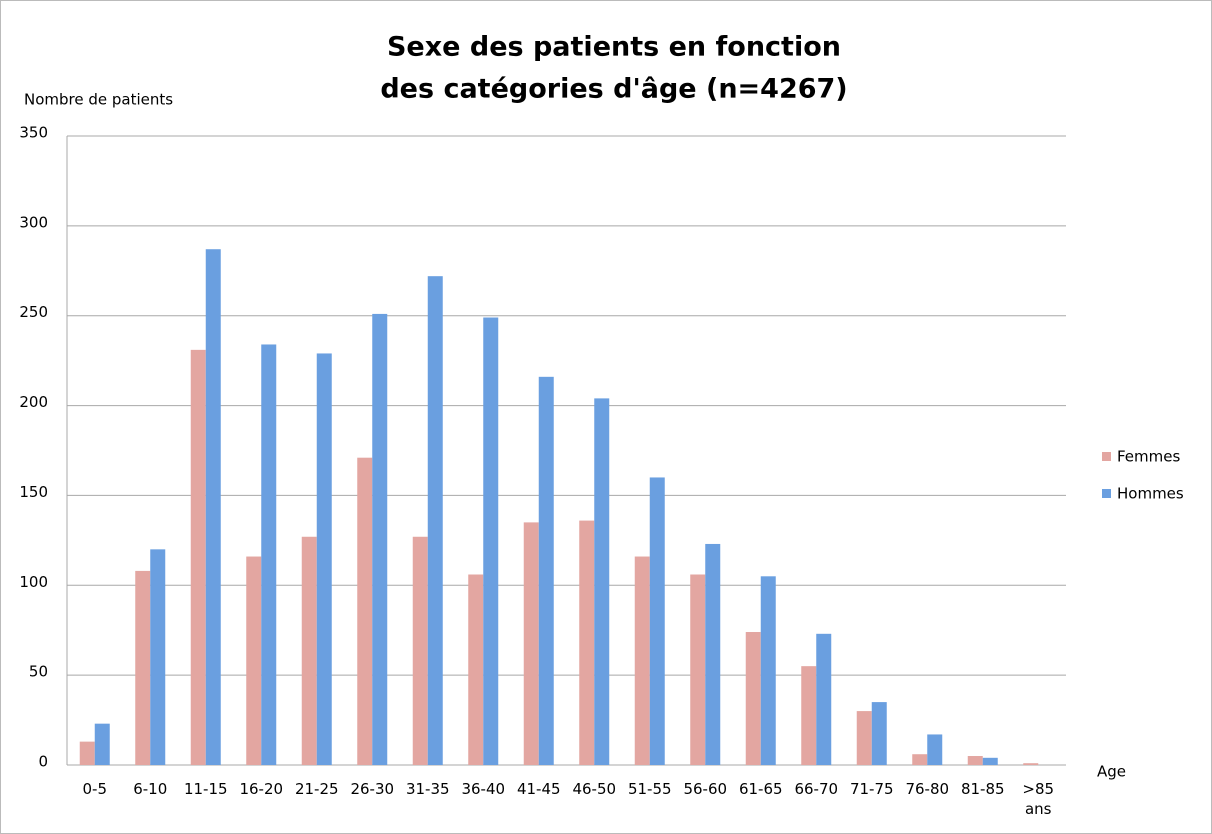 The image size is (1212, 834). What do you see at coordinates (1111, 772) in the screenshot?
I see `x-axis-label: Age` at bounding box center [1111, 772].